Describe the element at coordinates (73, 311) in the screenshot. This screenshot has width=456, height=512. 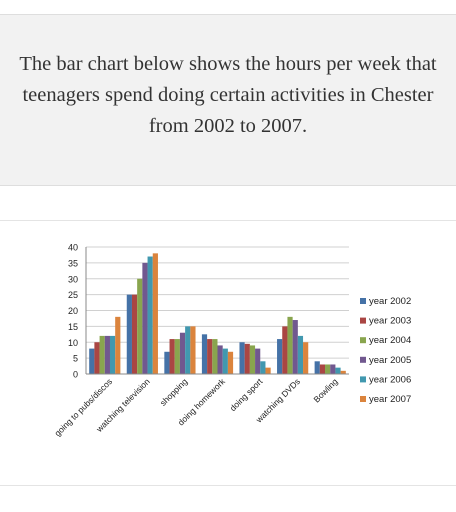
I see `y-tick-label: 20` at that location.